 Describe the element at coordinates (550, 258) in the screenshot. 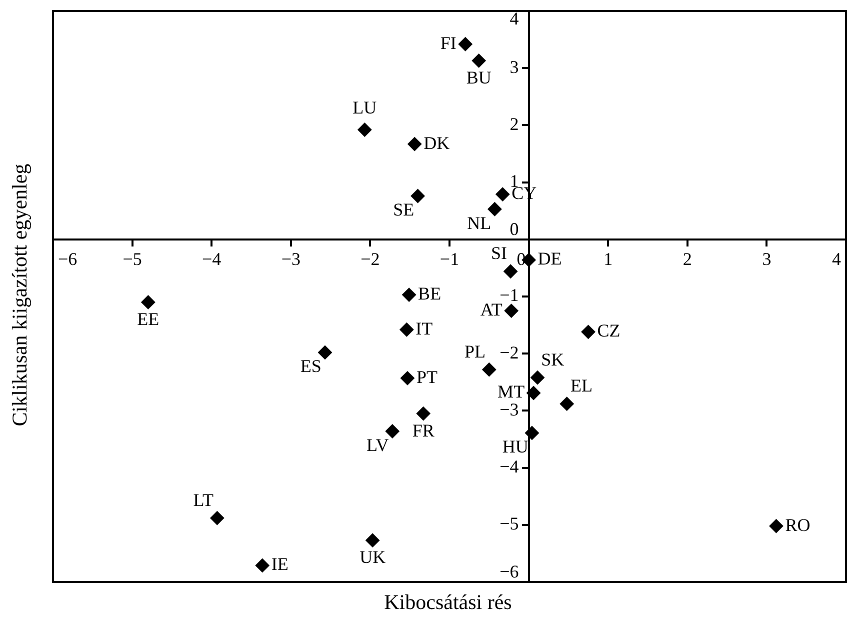

I see `annotation: DE` at that location.